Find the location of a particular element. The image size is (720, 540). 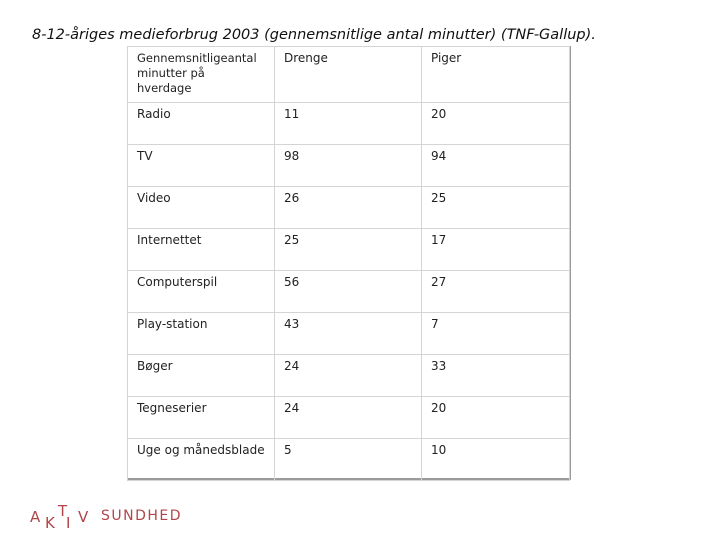

row-drenge-value: 11 is located at coordinates (348, 123).